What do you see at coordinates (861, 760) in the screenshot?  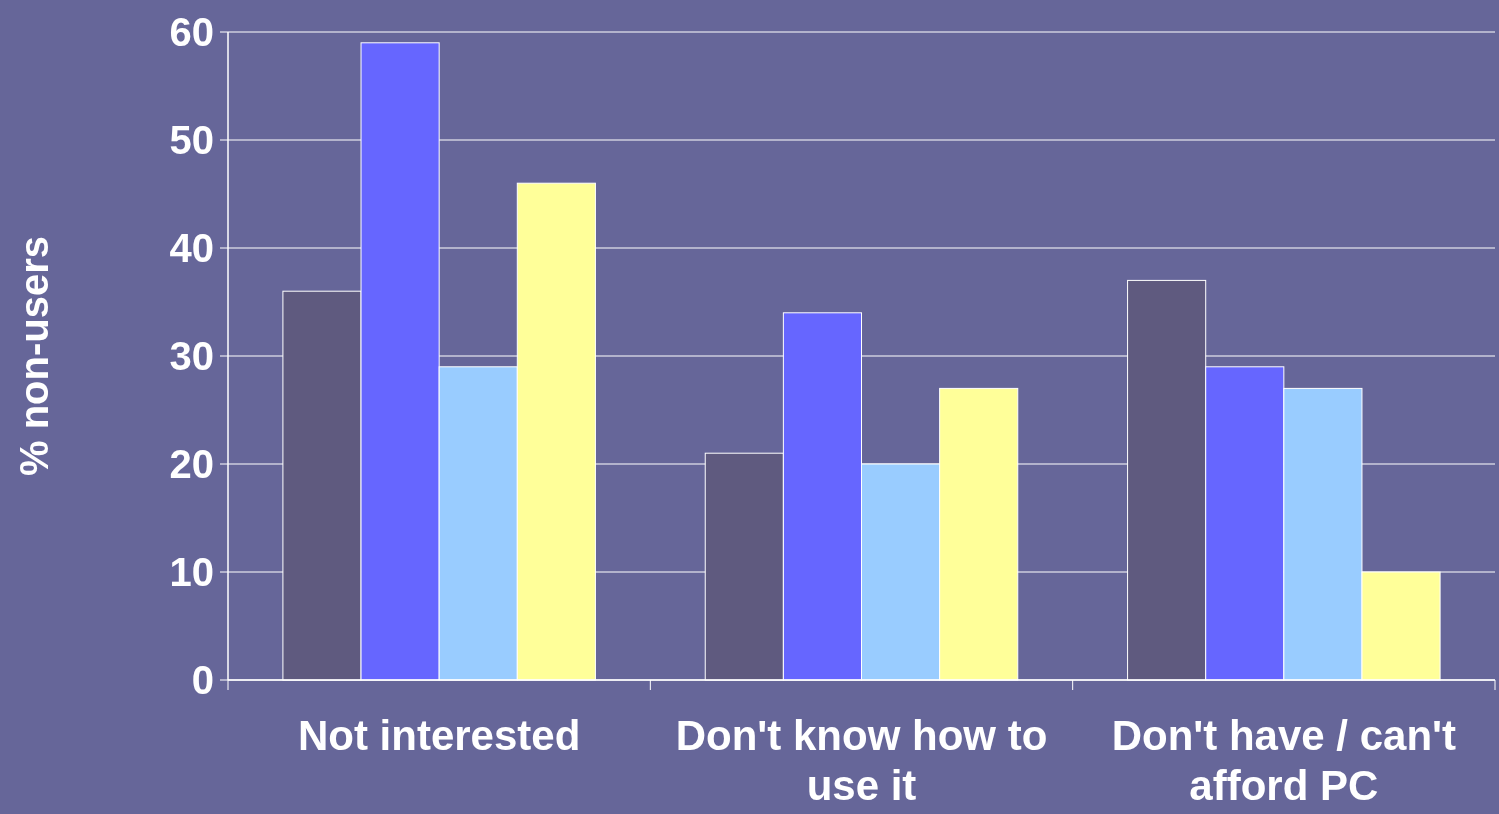 I see `x-tick-label: Don't know how to use it` at bounding box center [861, 760].